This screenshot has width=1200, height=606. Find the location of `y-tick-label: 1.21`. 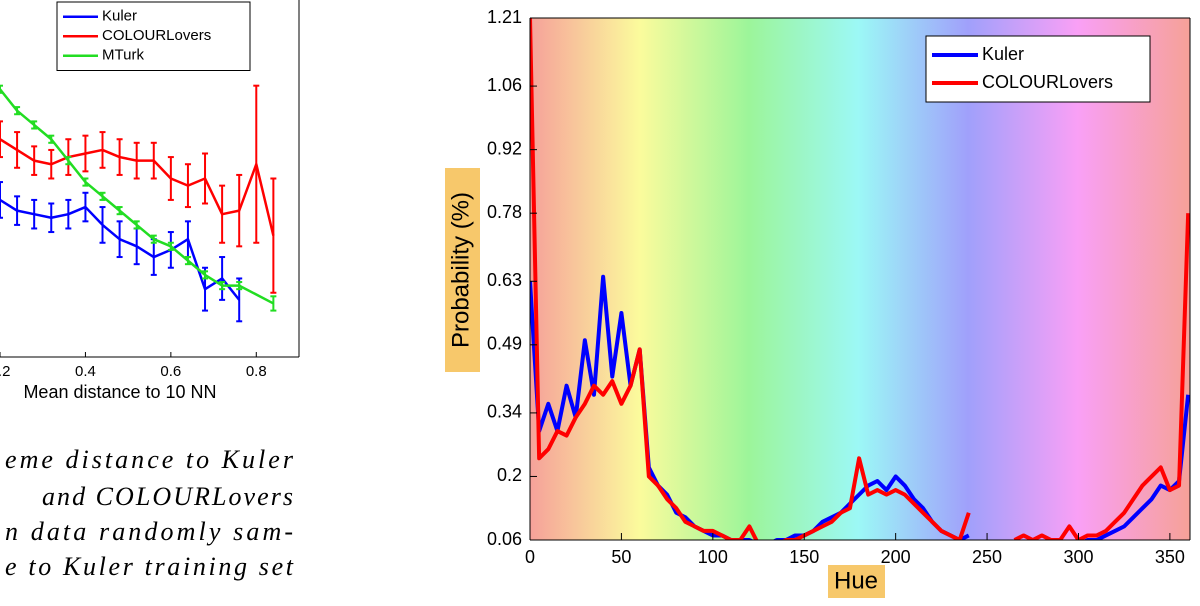

y-tick-label: 1.21 is located at coordinates (504, 17).